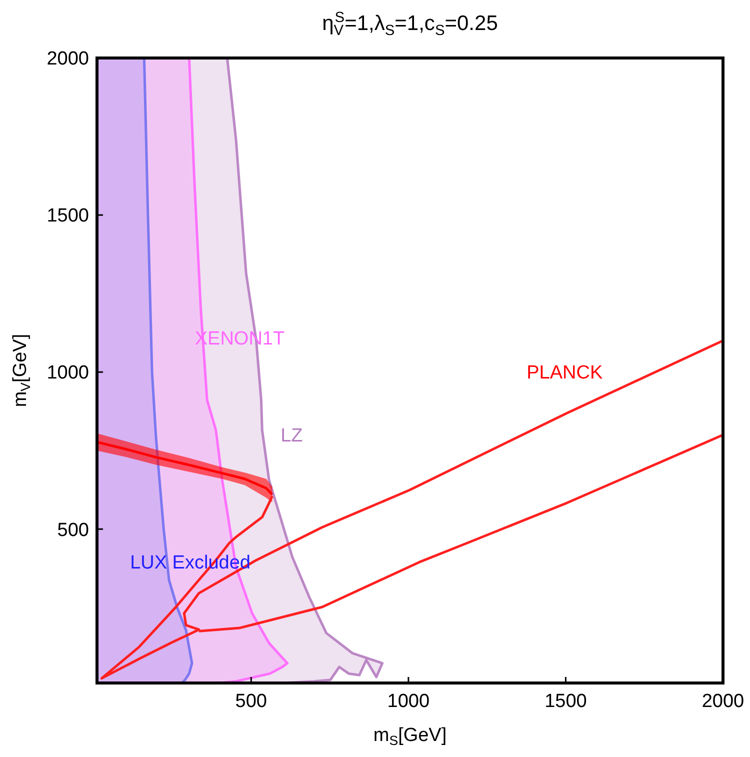 The image size is (750, 757). I want to click on y-tick-label: 2000, so click(67, 59).